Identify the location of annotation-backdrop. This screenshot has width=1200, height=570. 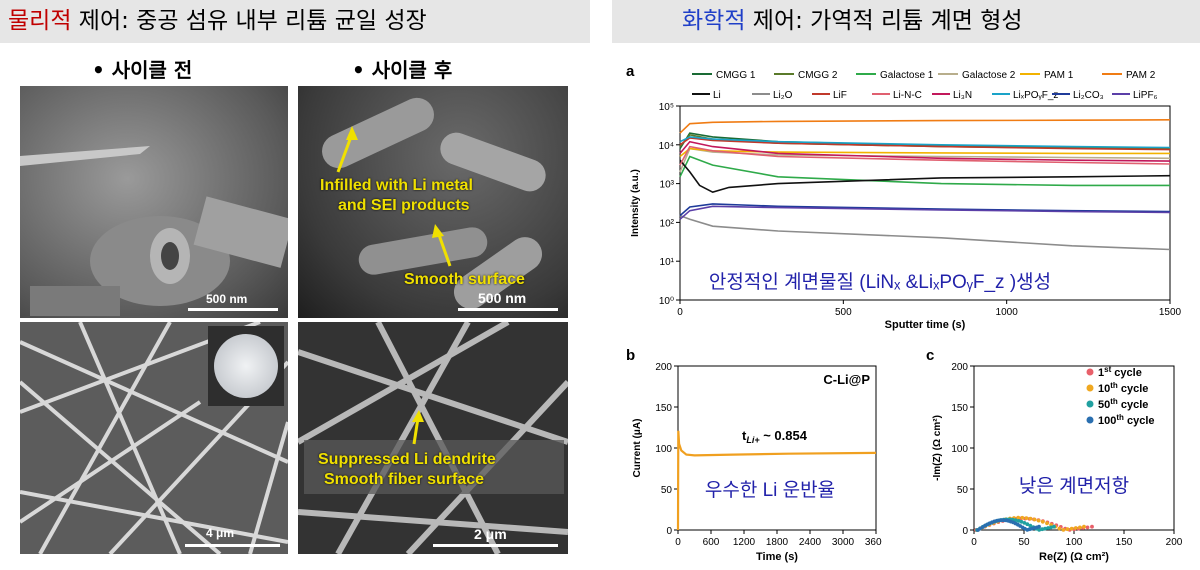
(434, 467).